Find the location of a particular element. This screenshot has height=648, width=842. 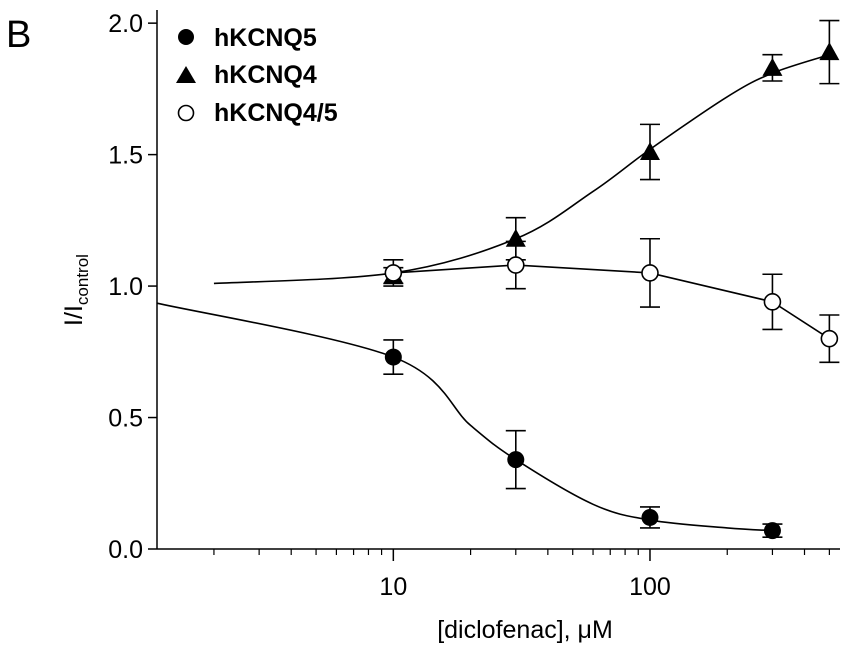

y-axis-title-sub: control is located at coordinates (82, 279).